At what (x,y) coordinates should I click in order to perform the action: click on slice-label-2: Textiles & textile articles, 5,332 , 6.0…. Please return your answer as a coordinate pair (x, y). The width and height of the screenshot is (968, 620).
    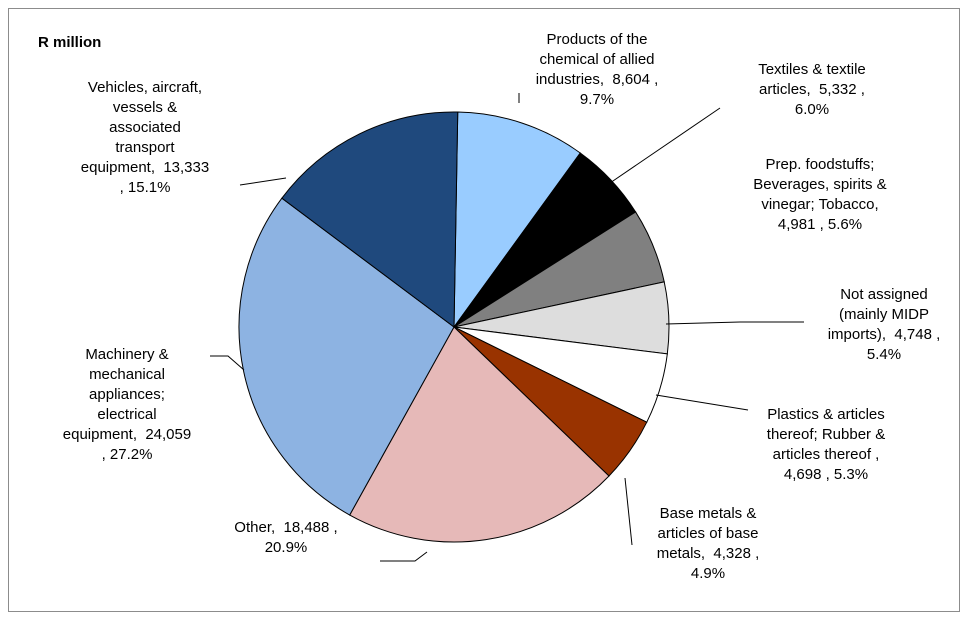
    Looking at the image, I should click on (812, 89).